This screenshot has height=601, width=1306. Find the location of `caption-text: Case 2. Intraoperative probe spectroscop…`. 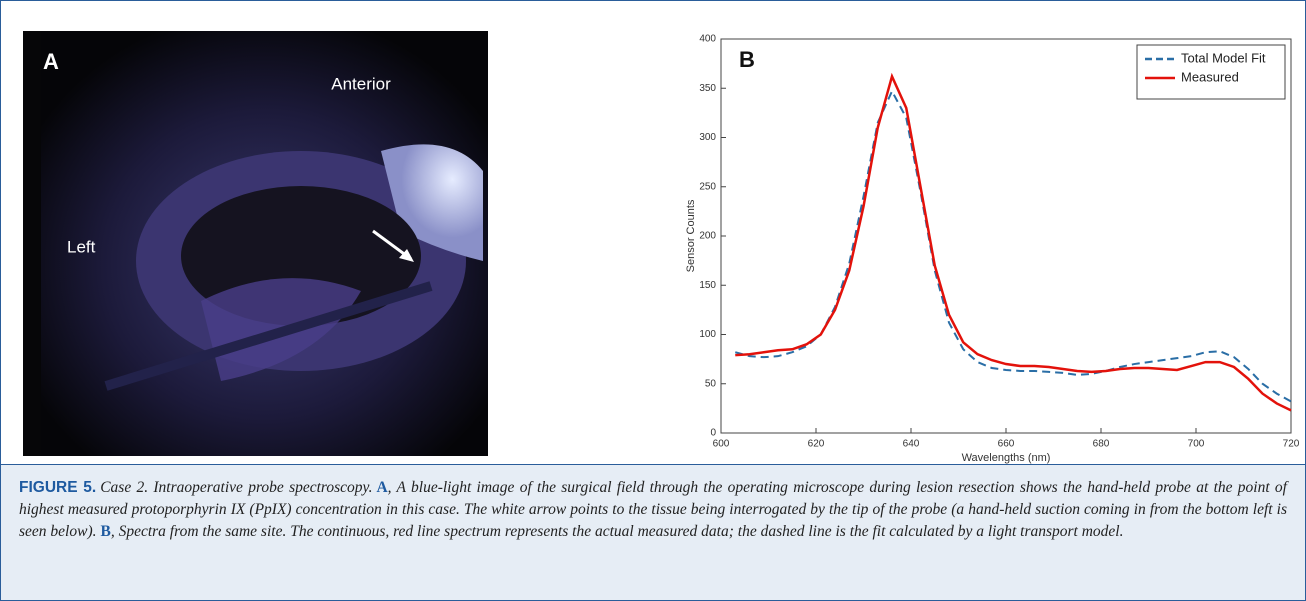

caption-text: Case 2. Intraoperative probe spectroscop… is located at coordinates (236, 487).